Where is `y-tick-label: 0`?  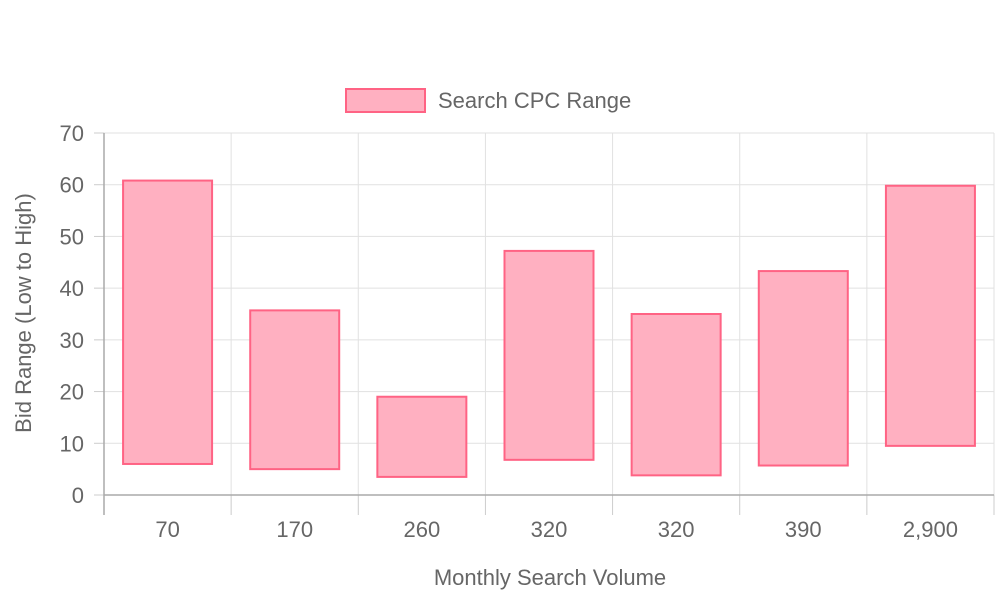 y-tick-label: 0 is located at coordinates (78, 495).